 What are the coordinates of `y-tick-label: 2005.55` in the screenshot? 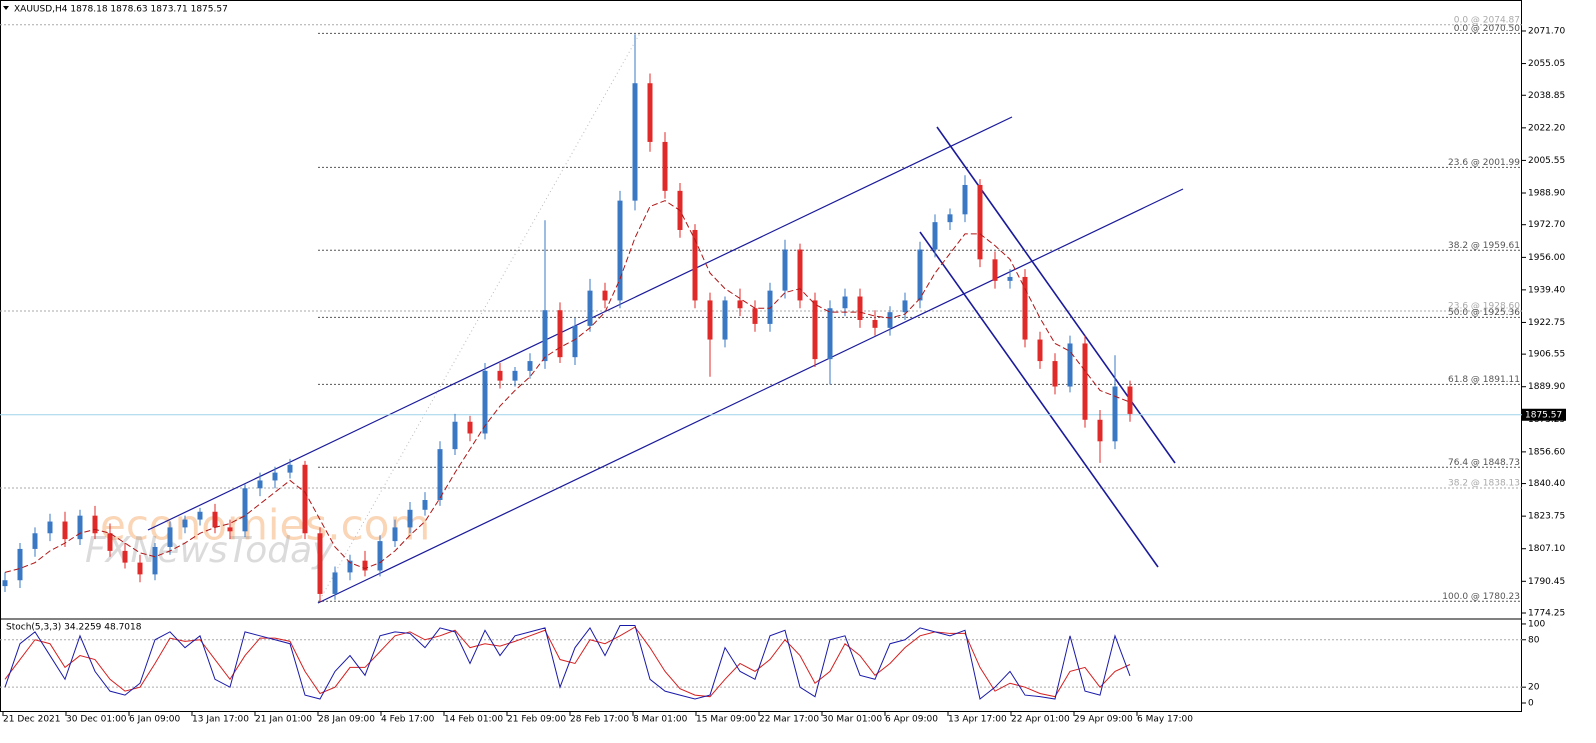 It's located at (1546, 161).